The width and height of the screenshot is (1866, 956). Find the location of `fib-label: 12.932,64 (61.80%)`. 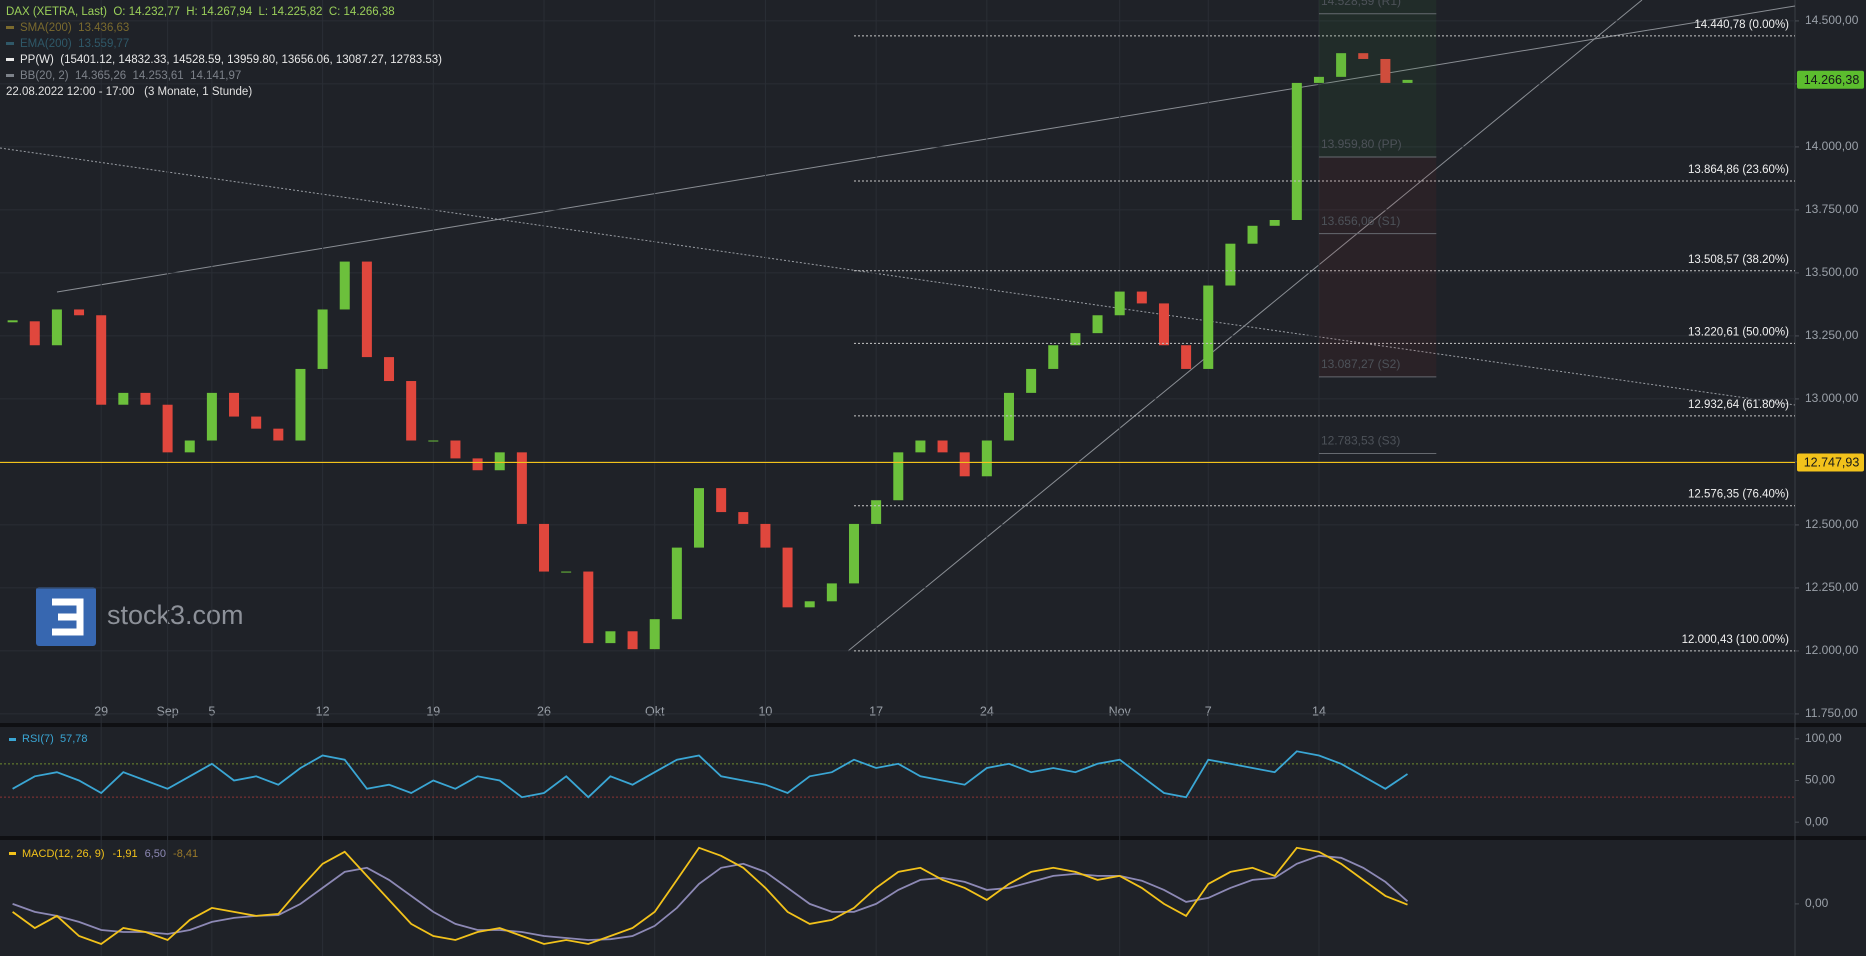

fib-label: 12.932,64 (61.80%) is located at coordinates (1738, 405).